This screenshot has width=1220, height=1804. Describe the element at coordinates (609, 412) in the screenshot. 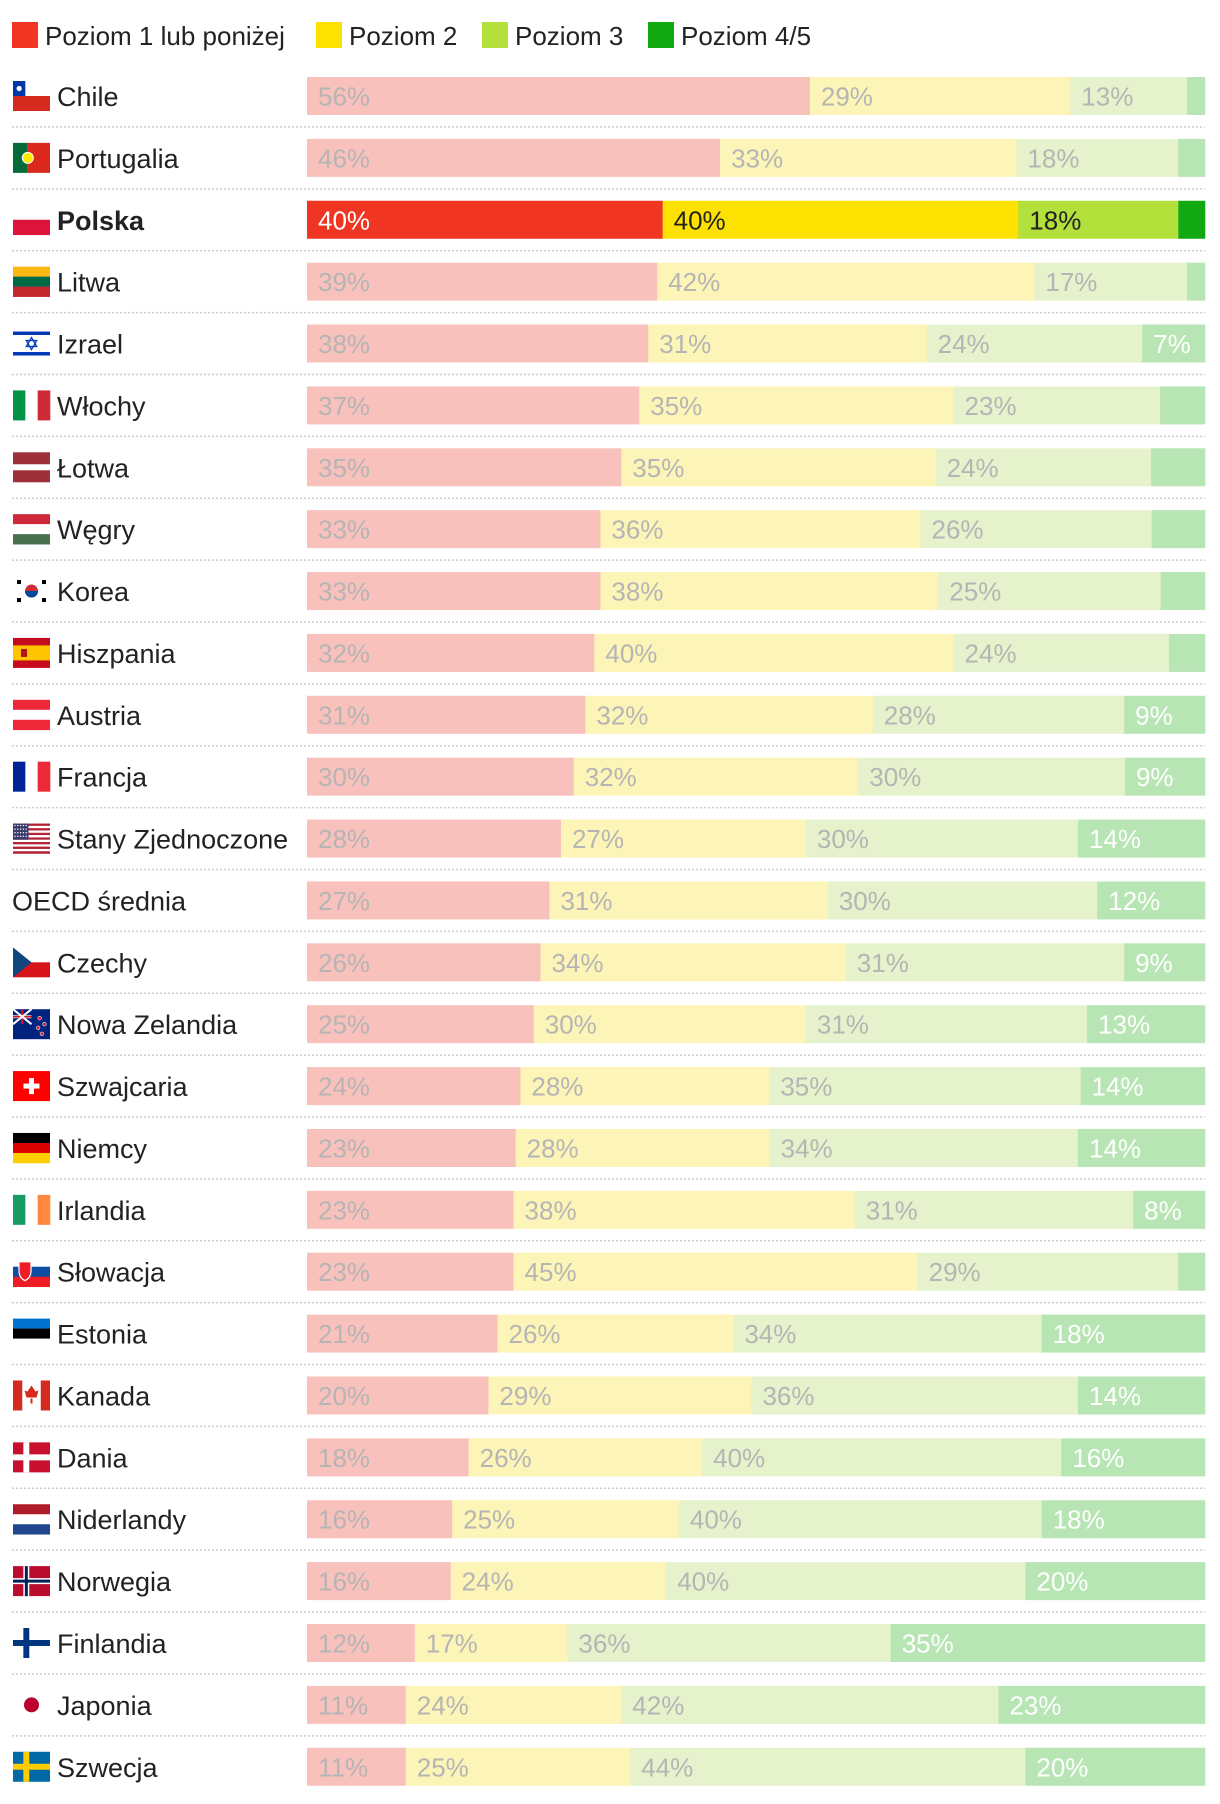

I see `row-6: Włochy 37% 35% 23%` at that location.